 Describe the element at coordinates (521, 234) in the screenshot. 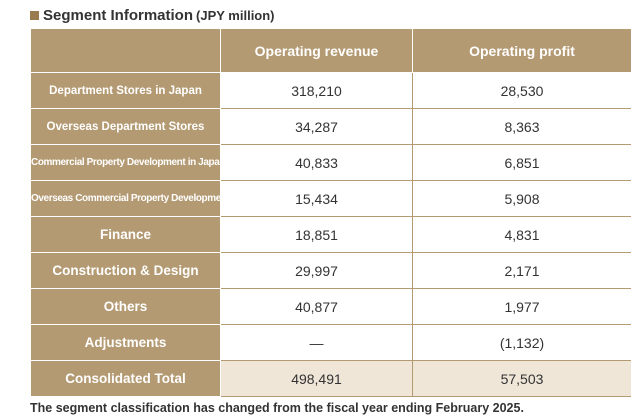

I see `profit-cell: 4,831` at that location.